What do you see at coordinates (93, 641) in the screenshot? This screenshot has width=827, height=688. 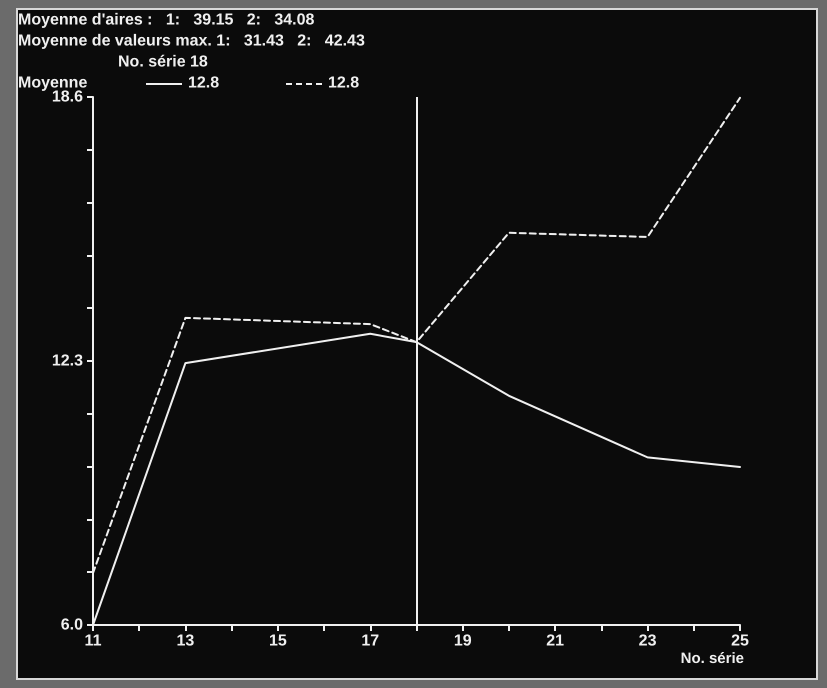 I see `x-tick-label: 11` at bounding box center [93, 641].